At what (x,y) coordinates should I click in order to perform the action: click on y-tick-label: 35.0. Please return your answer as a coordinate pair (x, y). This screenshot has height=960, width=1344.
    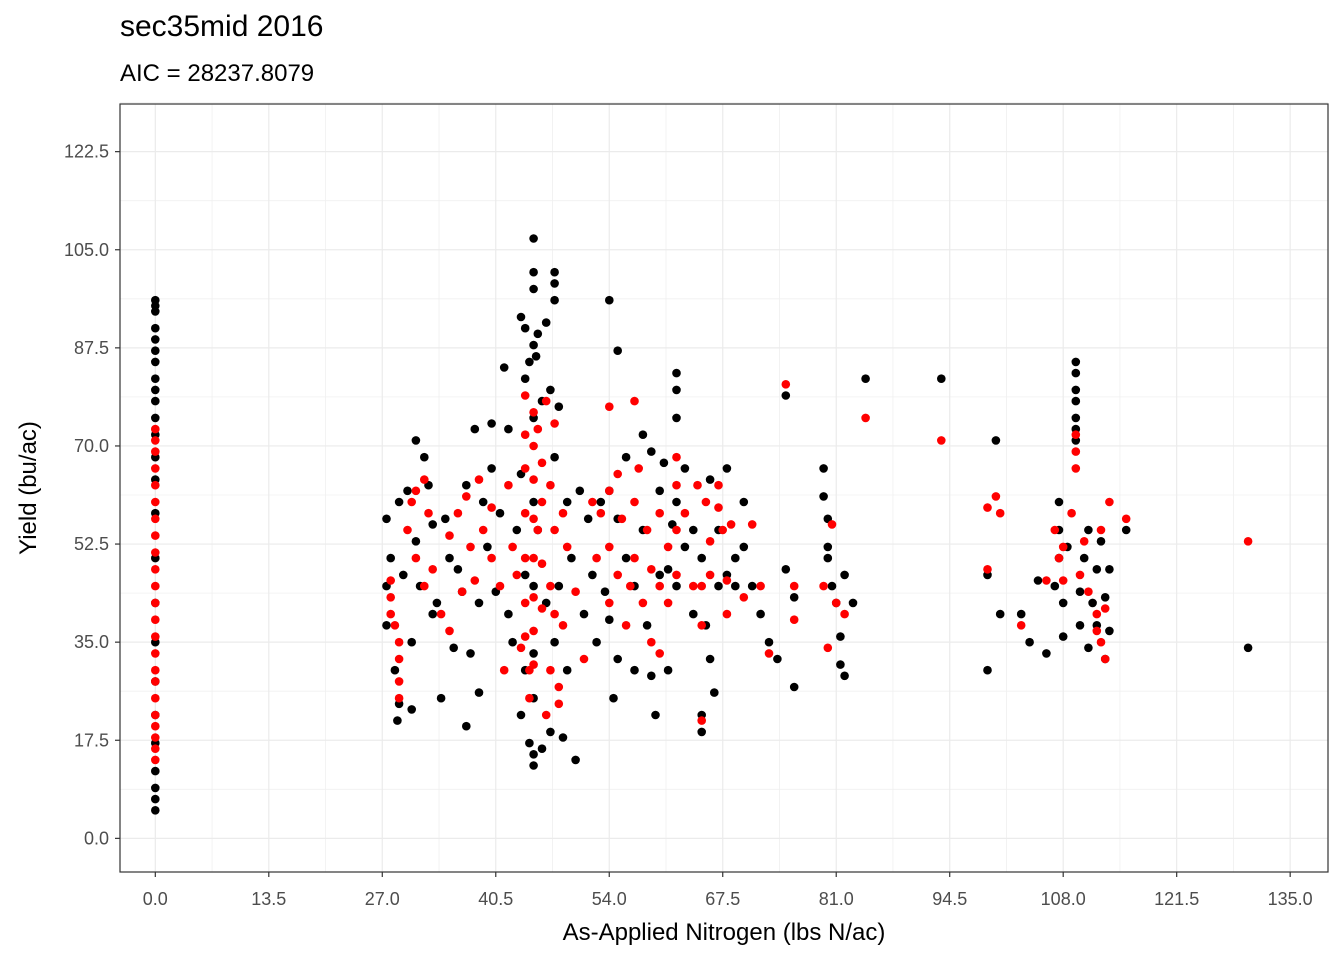
    Looking at the image, I should click on (91, 642).